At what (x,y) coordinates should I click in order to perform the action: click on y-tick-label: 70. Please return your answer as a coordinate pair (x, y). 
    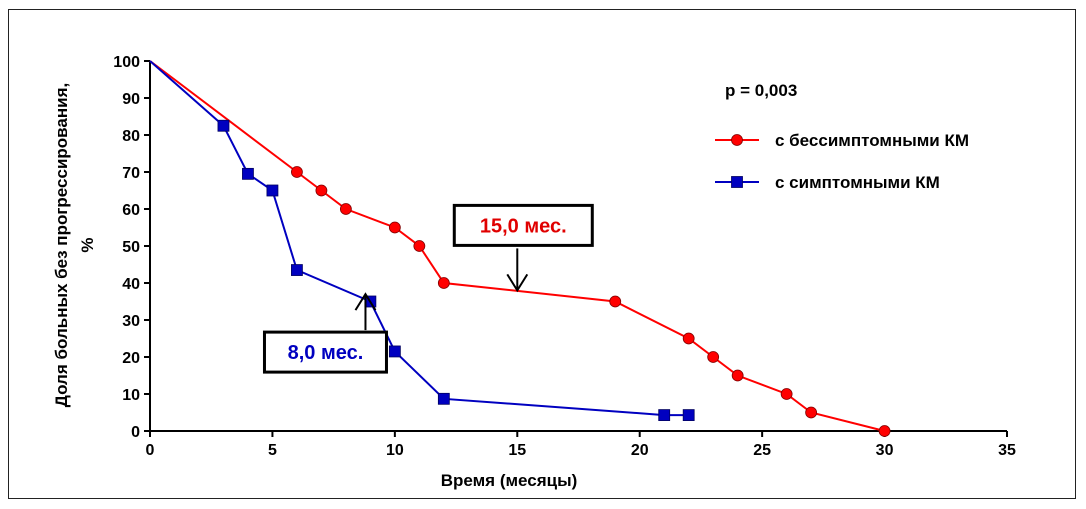
    Looking at the image, I should click on (131, 173).